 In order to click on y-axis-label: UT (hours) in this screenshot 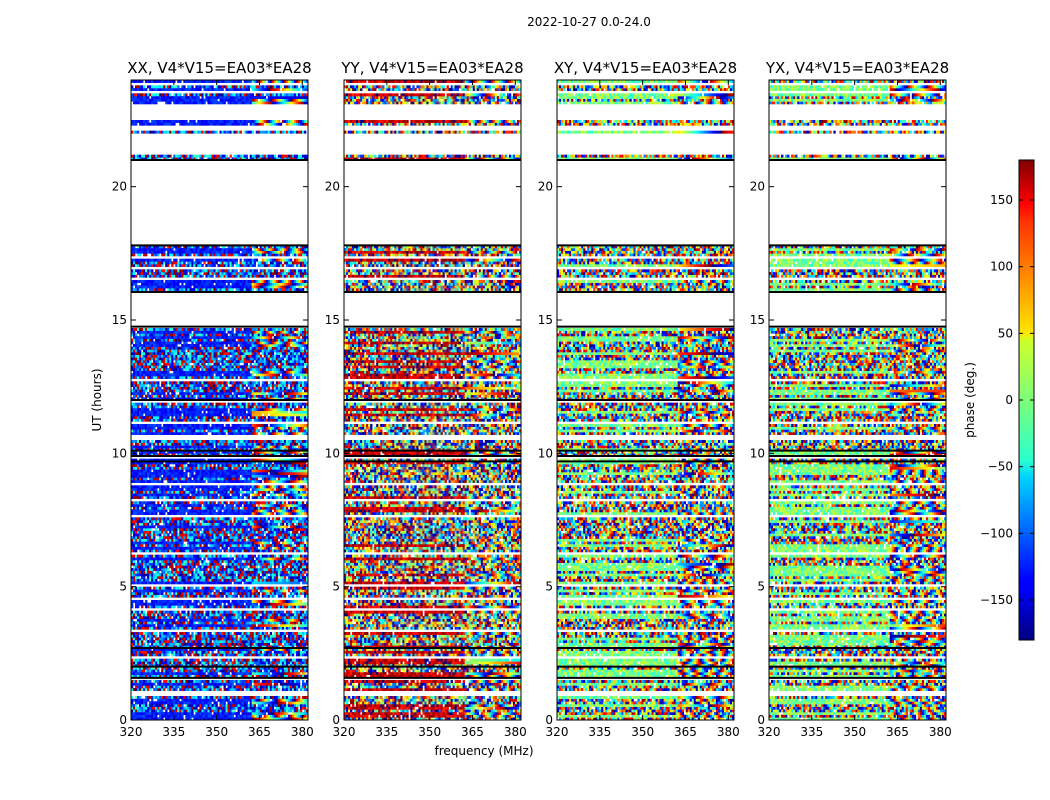, I will do `click(97, 399)`.